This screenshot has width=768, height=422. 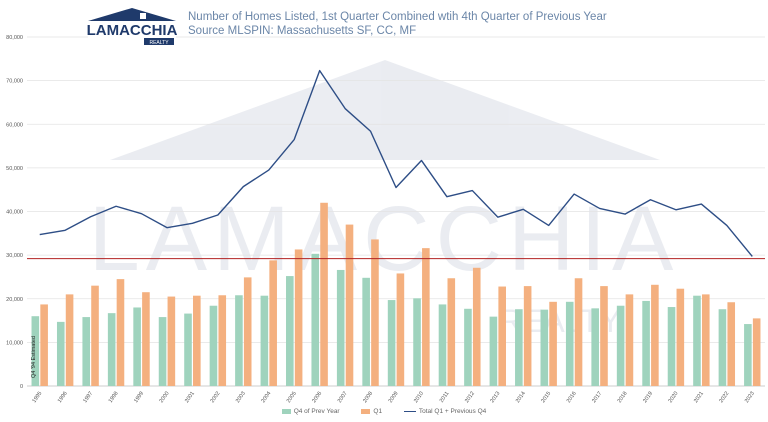 What do you see at coordinates (452, 411) in the screenshot?
I see `legend-label-total: Total Q1 + Previous Q4` at bounding box center [452, 411].